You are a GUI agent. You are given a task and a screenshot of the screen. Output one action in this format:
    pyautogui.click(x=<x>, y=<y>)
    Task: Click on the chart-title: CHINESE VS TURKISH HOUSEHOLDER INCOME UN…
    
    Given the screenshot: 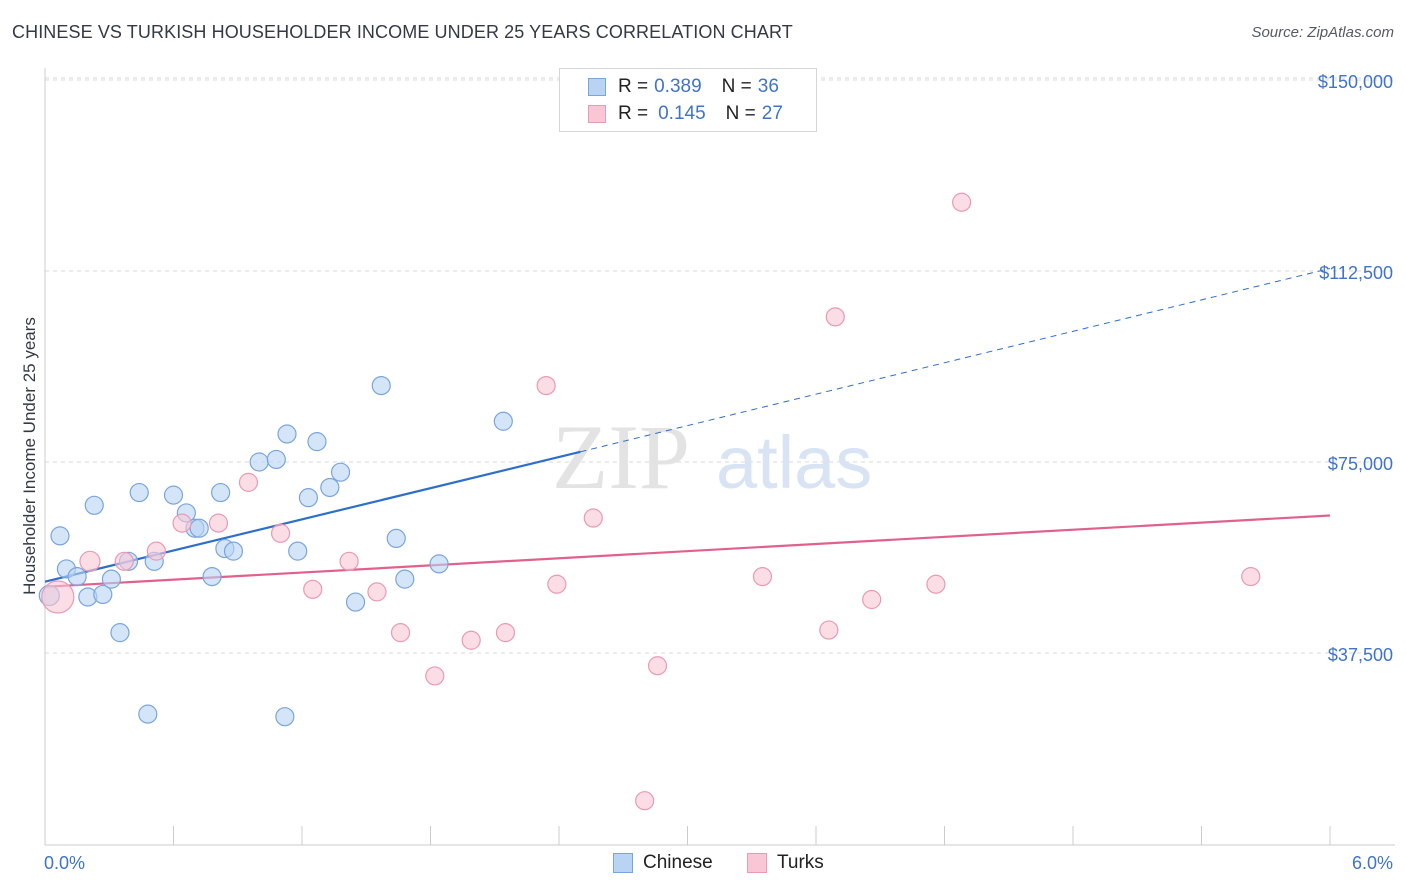 What is the action you would take?
    pyautogui.click(x=402, y=32)
    